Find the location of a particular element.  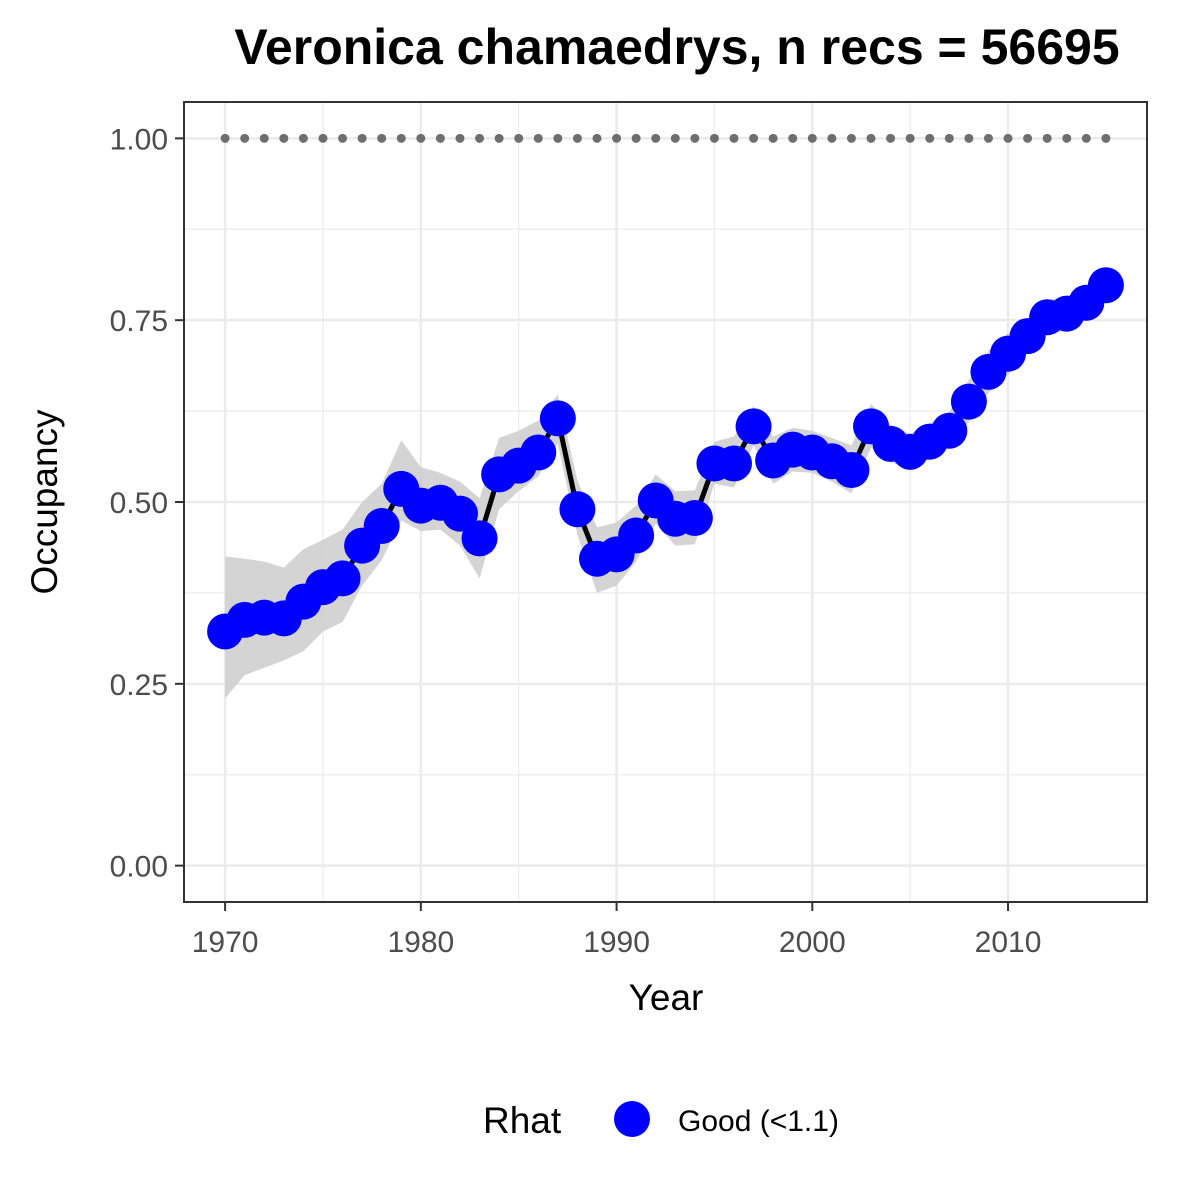

y-tick-label: 0.25 is located at coordinates (139, 685).